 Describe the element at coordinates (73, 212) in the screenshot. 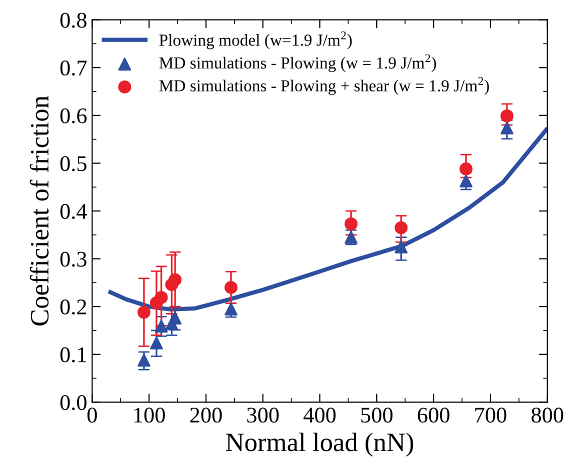

I see `y-tick-label: 0.4` at that location.